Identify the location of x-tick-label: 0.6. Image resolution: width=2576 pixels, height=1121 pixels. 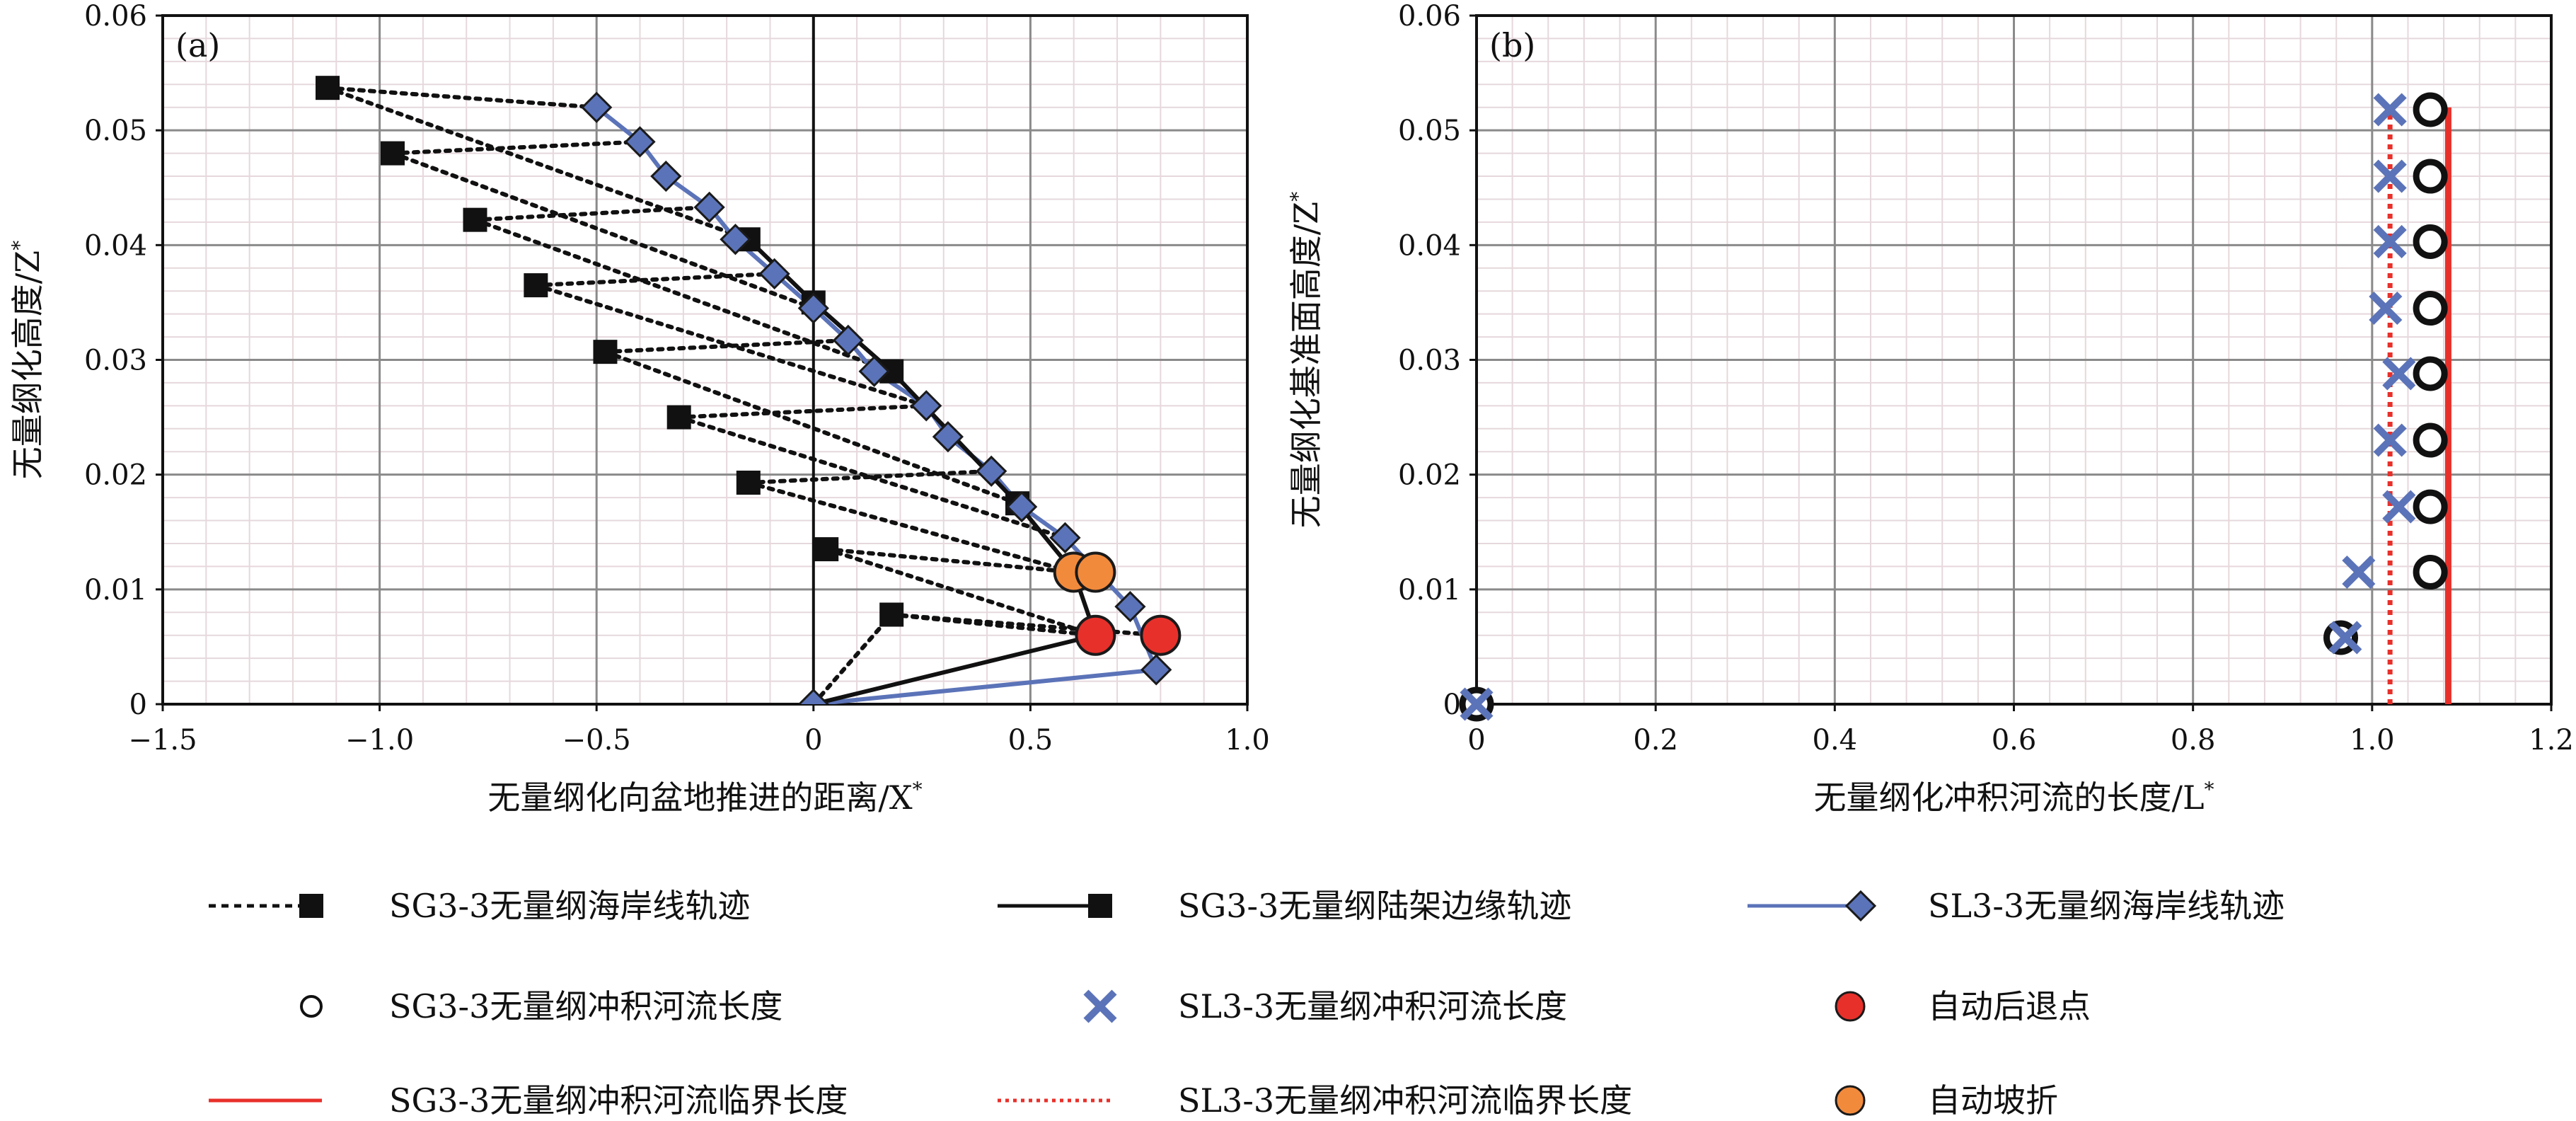
(2014, 740).